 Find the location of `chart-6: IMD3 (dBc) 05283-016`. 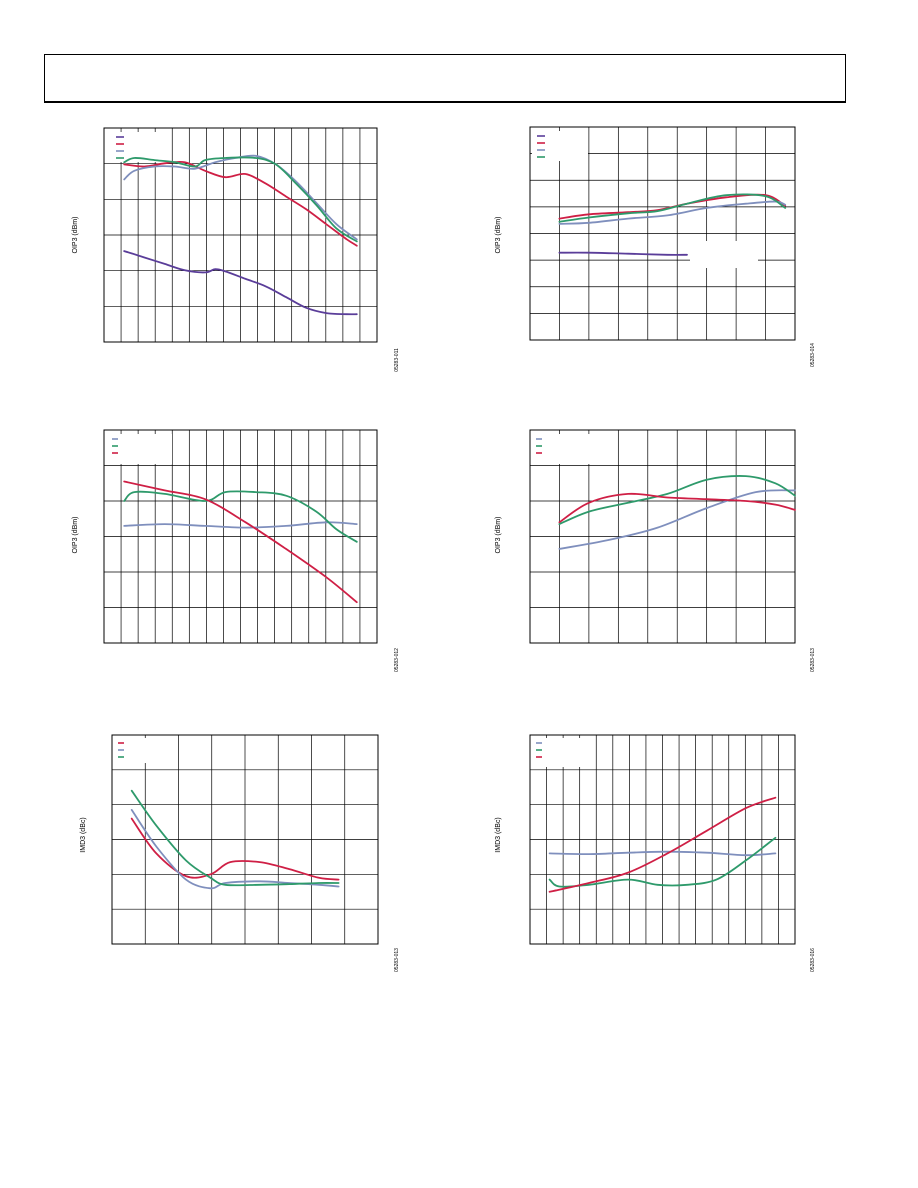

chart-6: IMD3 (dBc) 05283-016 is located at coordinates (655, 853).